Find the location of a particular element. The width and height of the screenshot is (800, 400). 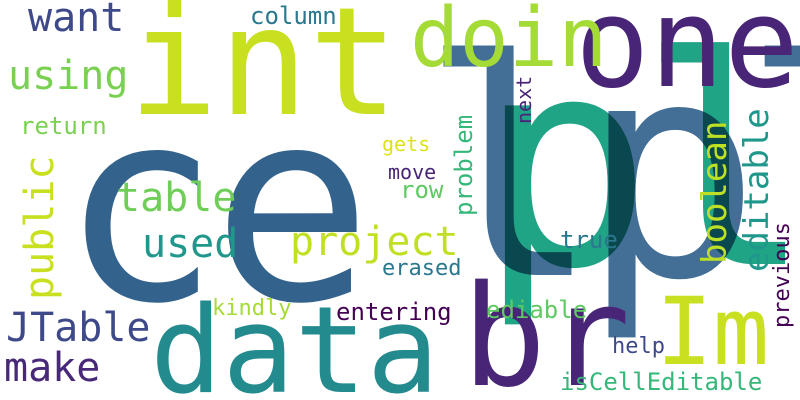

word-public: public is located at coordinates (40, 228).